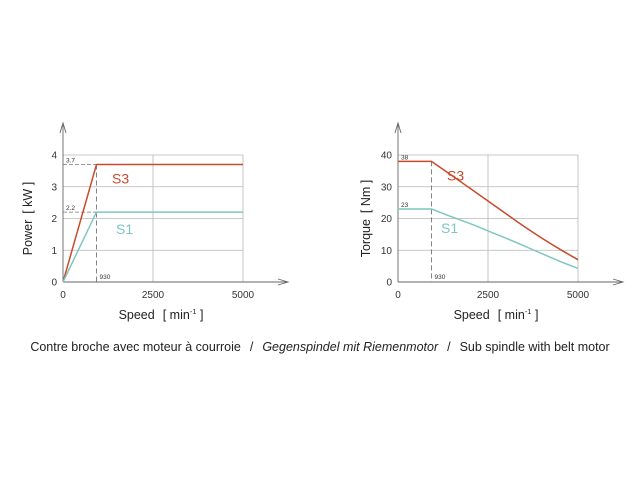 Image resolution: width=640 pixels, height=480 pixels. Describe the element at coordinates (405, 157) in the screenshot. I see `reference-level-label: 38` at that location.